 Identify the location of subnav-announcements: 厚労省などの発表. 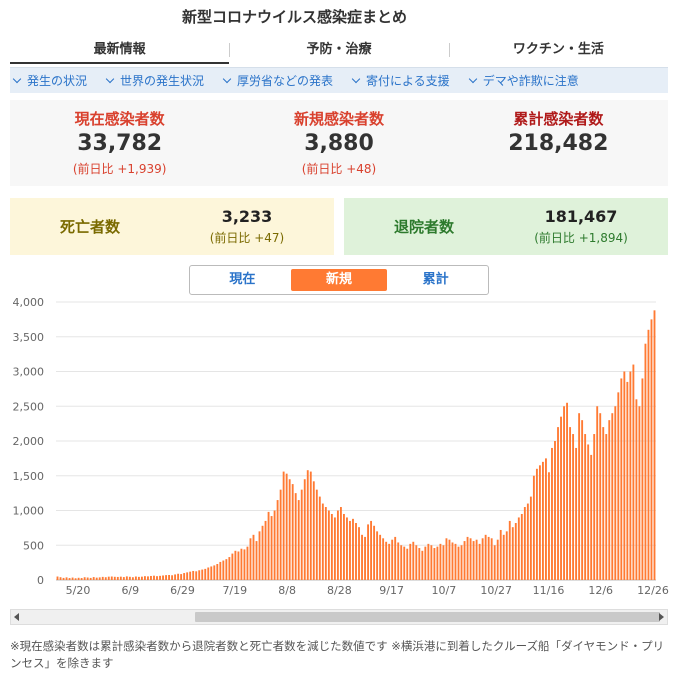
(276, 80).